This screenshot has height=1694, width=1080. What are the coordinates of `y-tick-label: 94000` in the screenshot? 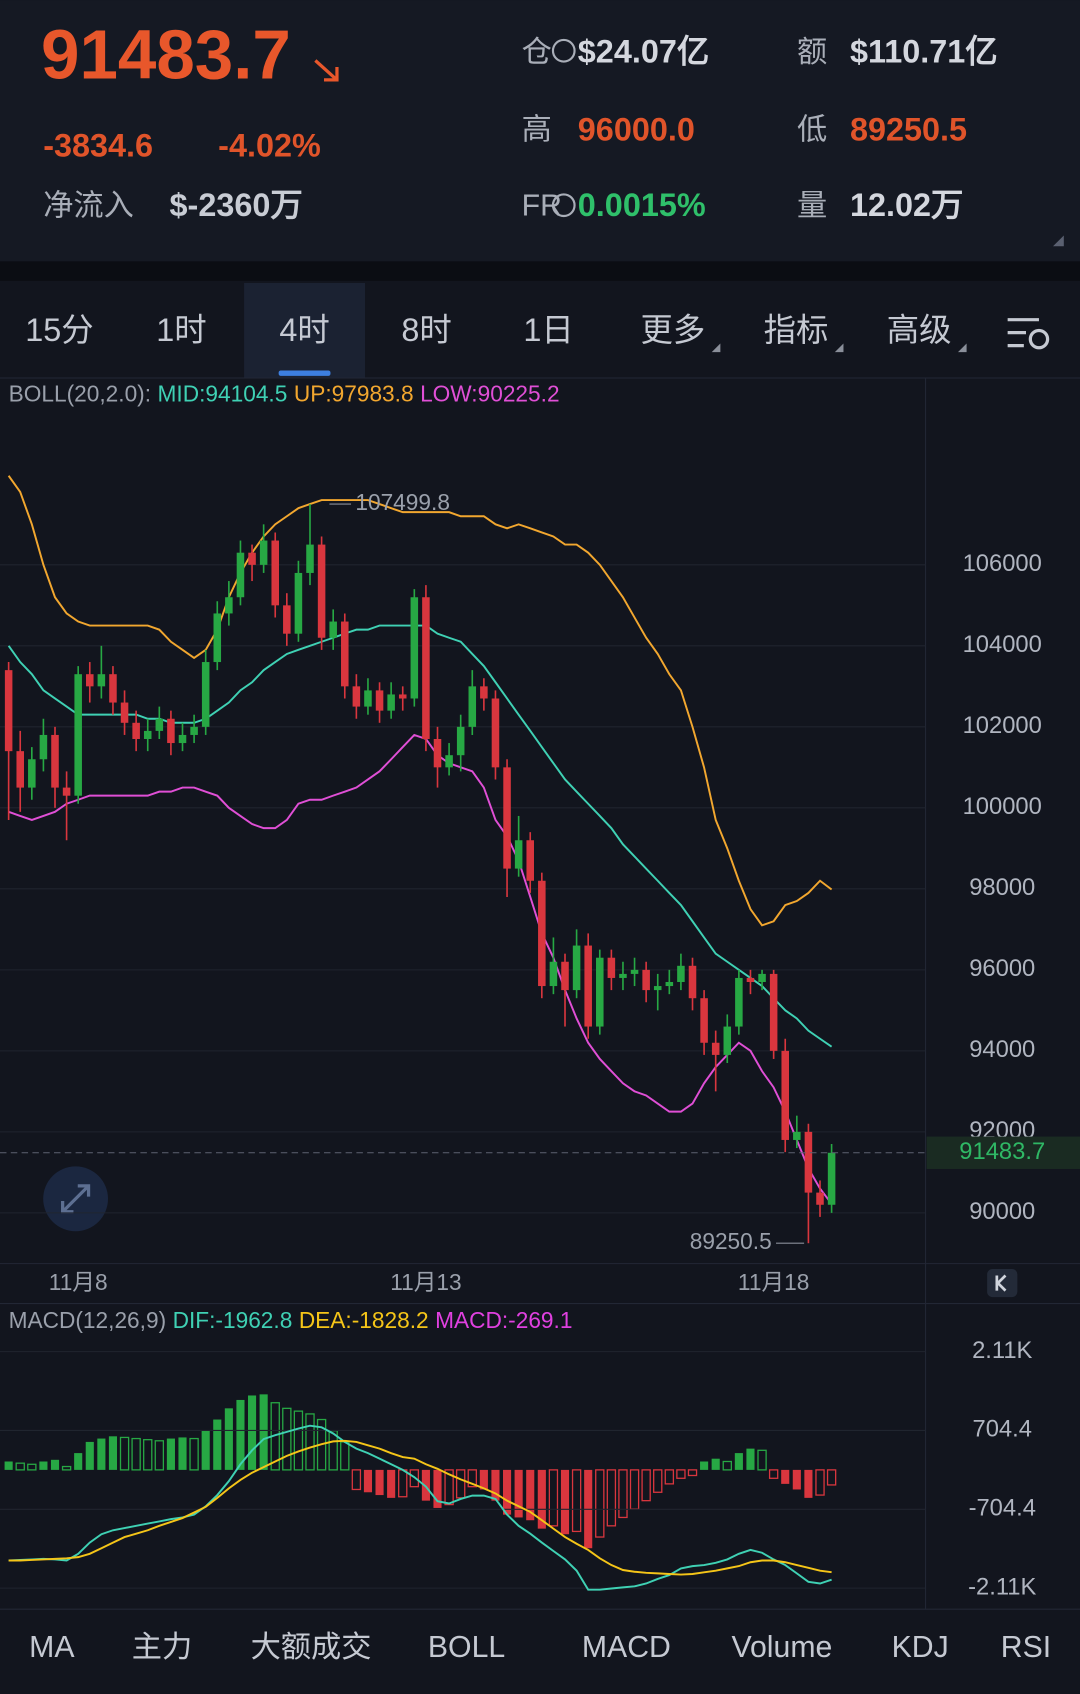 It's located at (1002, 1049).